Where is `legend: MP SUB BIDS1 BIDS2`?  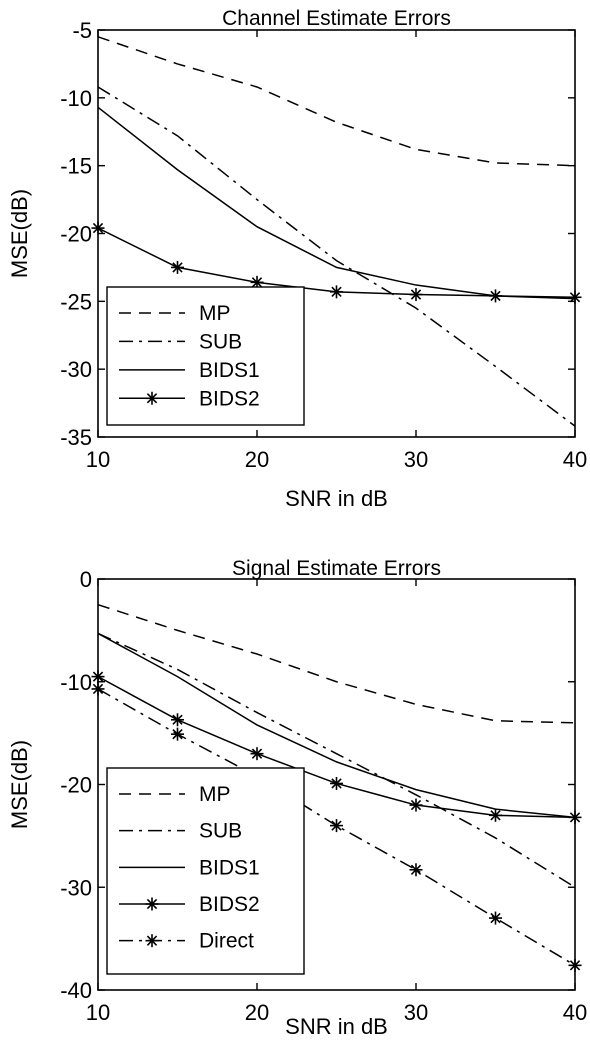
legend: MP SUB BIDS1 BIDS2 is located at coordinates (205, 356).